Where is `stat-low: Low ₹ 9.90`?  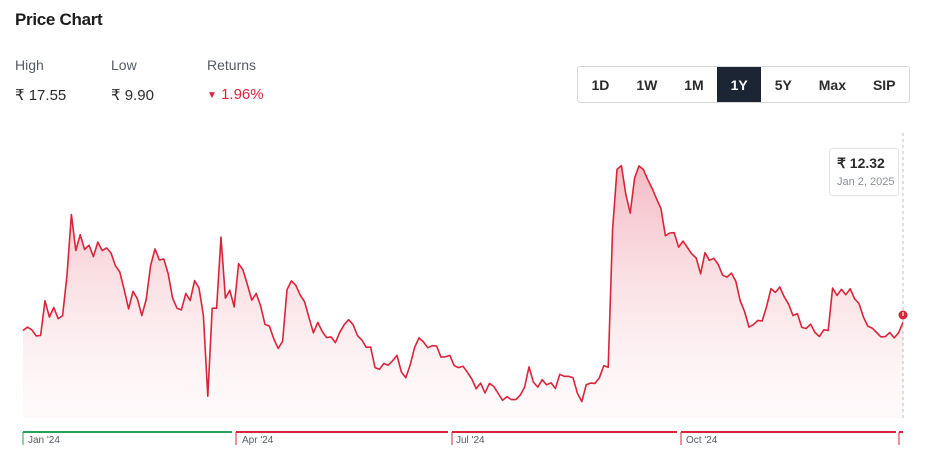
stat-low: Low ₹ 9.90 is located at coordinates (132, 80).